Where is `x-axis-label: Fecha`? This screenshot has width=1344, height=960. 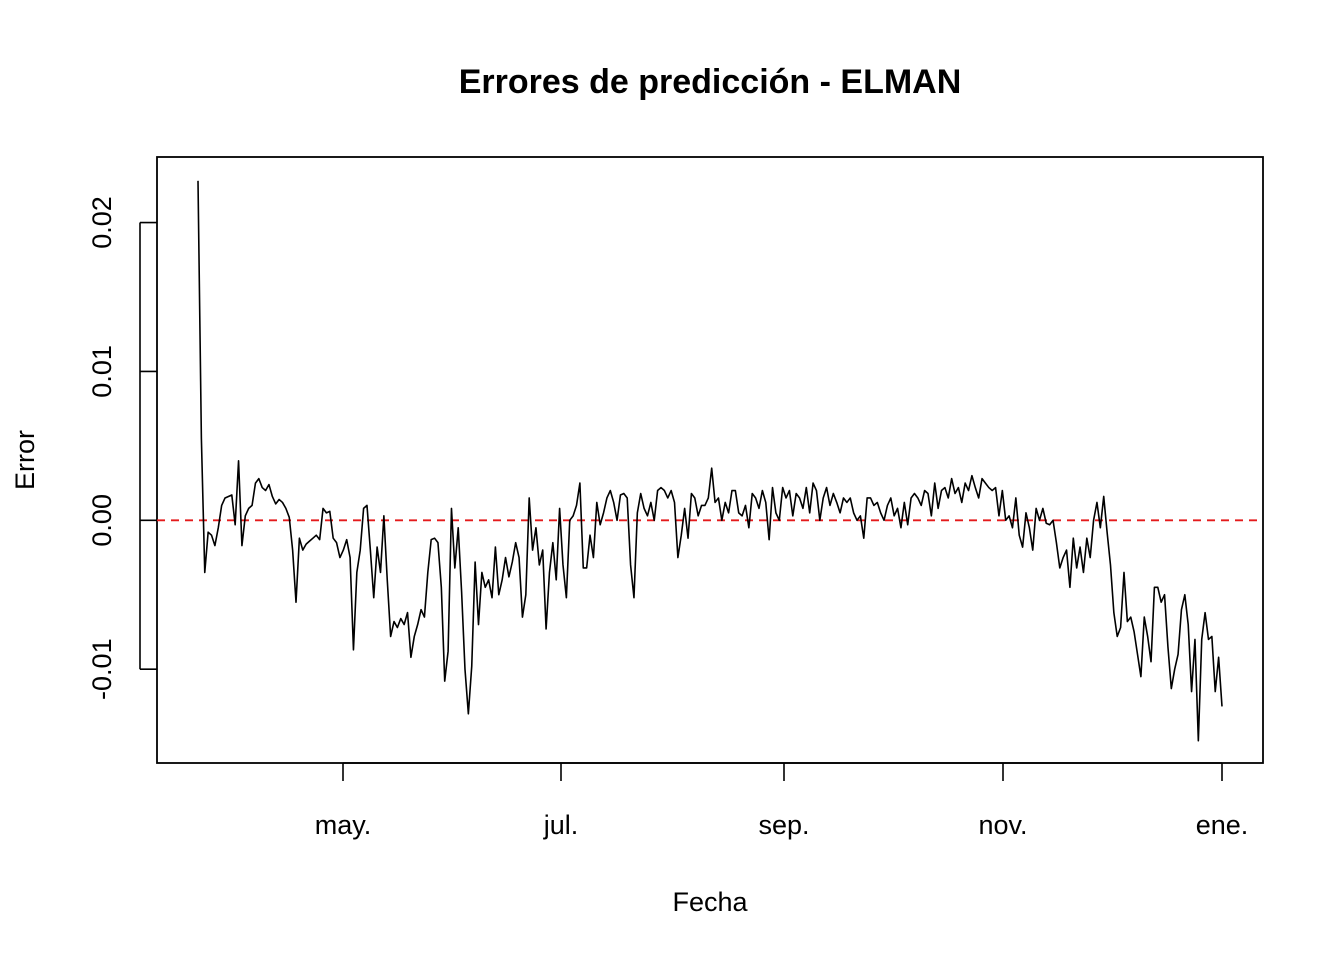 x-axis-label: Fecha is located at coordinates (710, 902).